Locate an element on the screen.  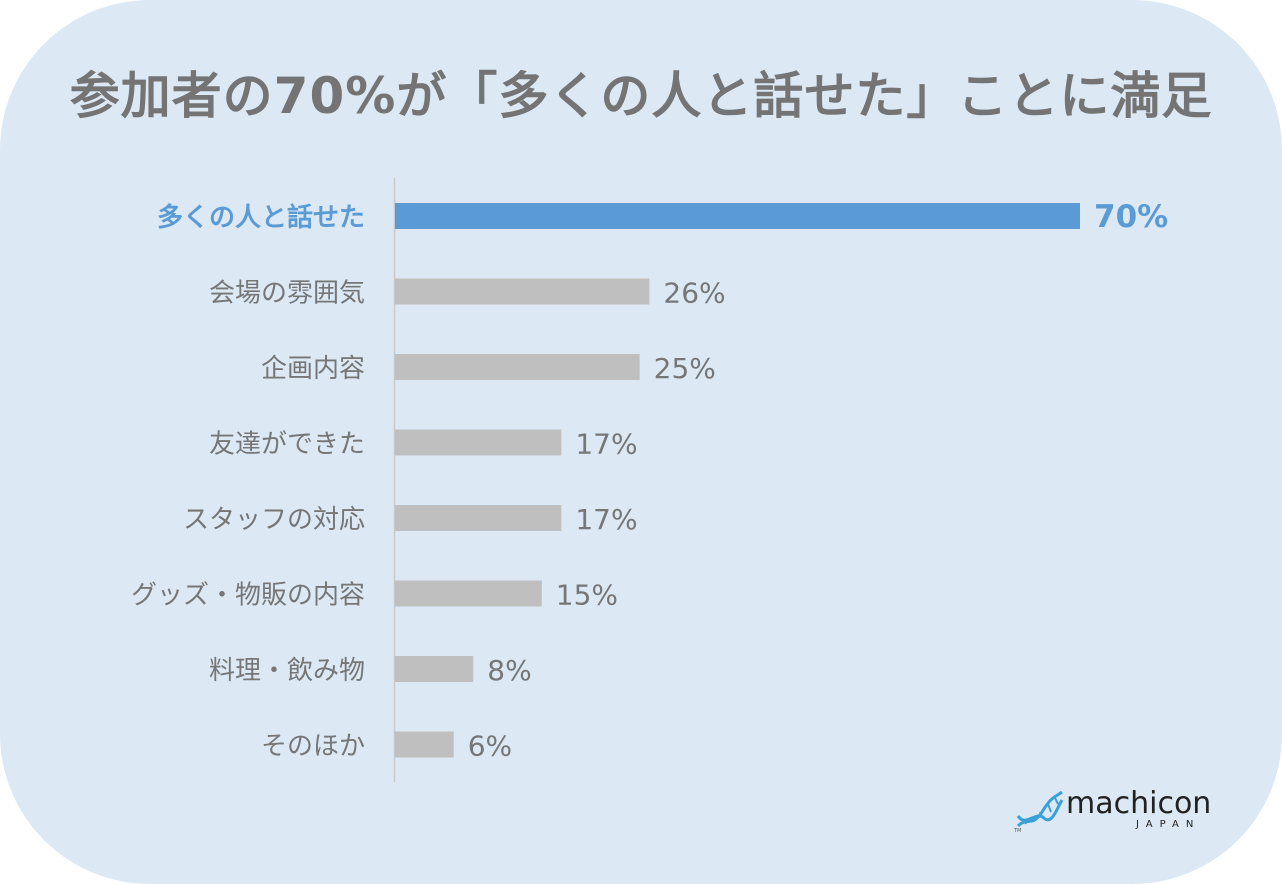
category-label: 料理・飲み物 is located at coordinates (287, 671).